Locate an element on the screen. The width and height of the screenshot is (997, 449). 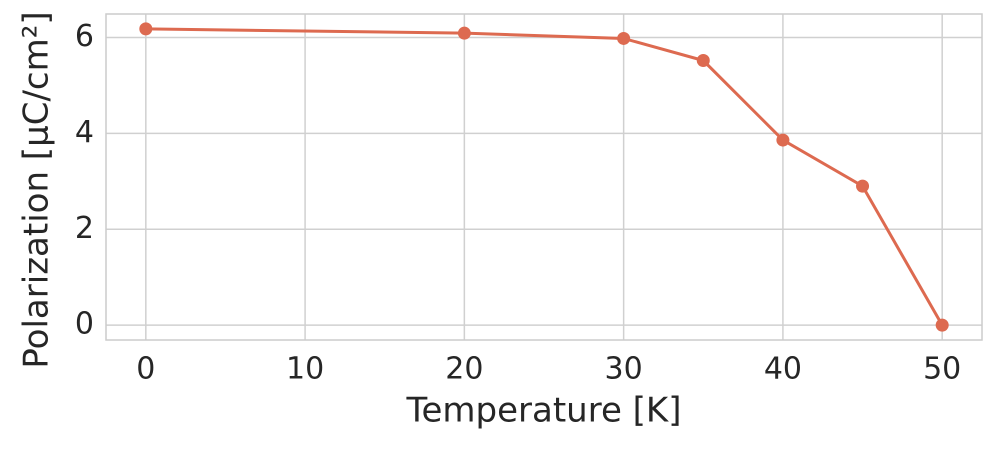
x-tick-label: 30 is located at coordinates (624, 369).